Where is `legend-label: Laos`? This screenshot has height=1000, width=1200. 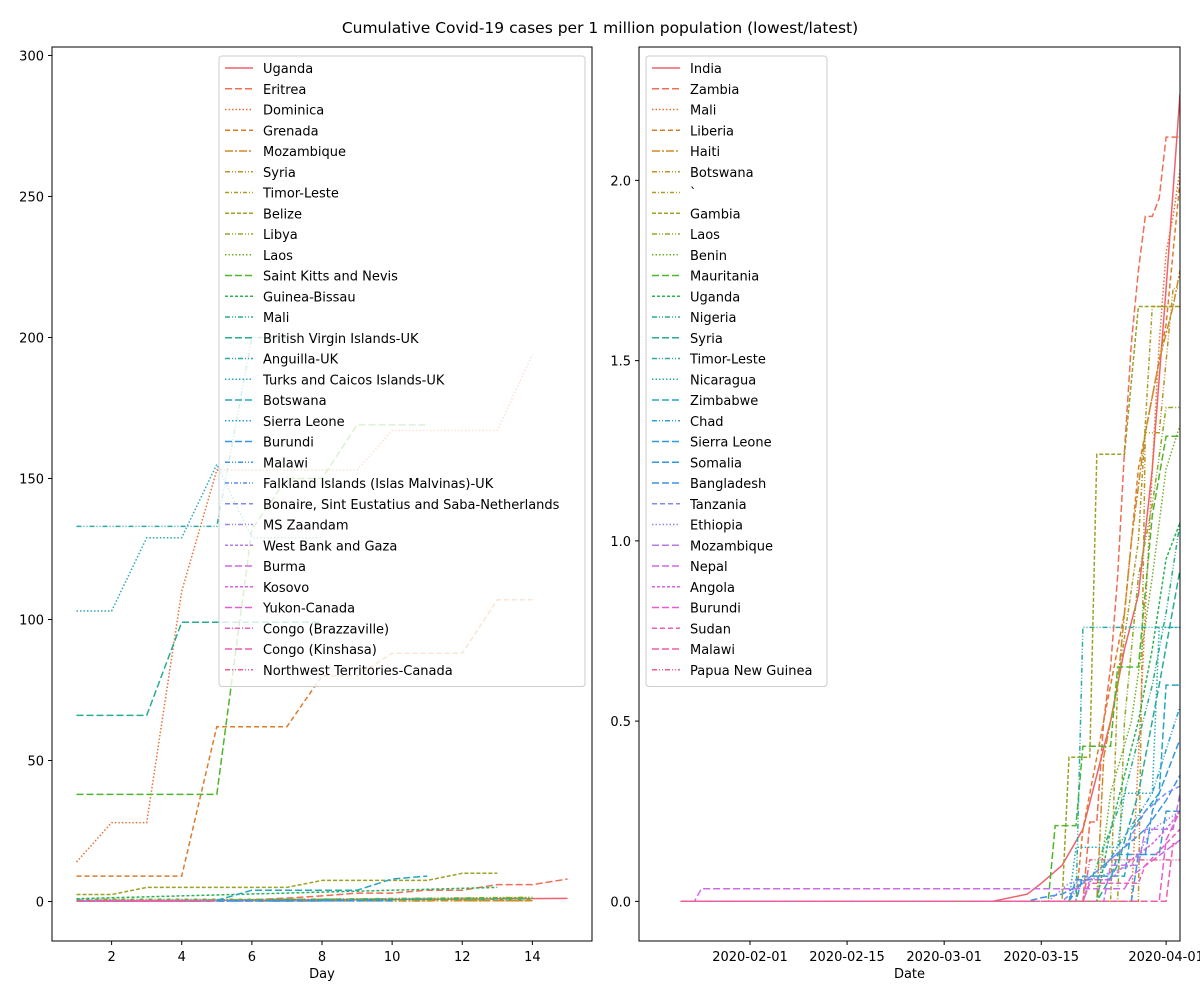 legend-label: Laos is located at coordinates (705, 235).